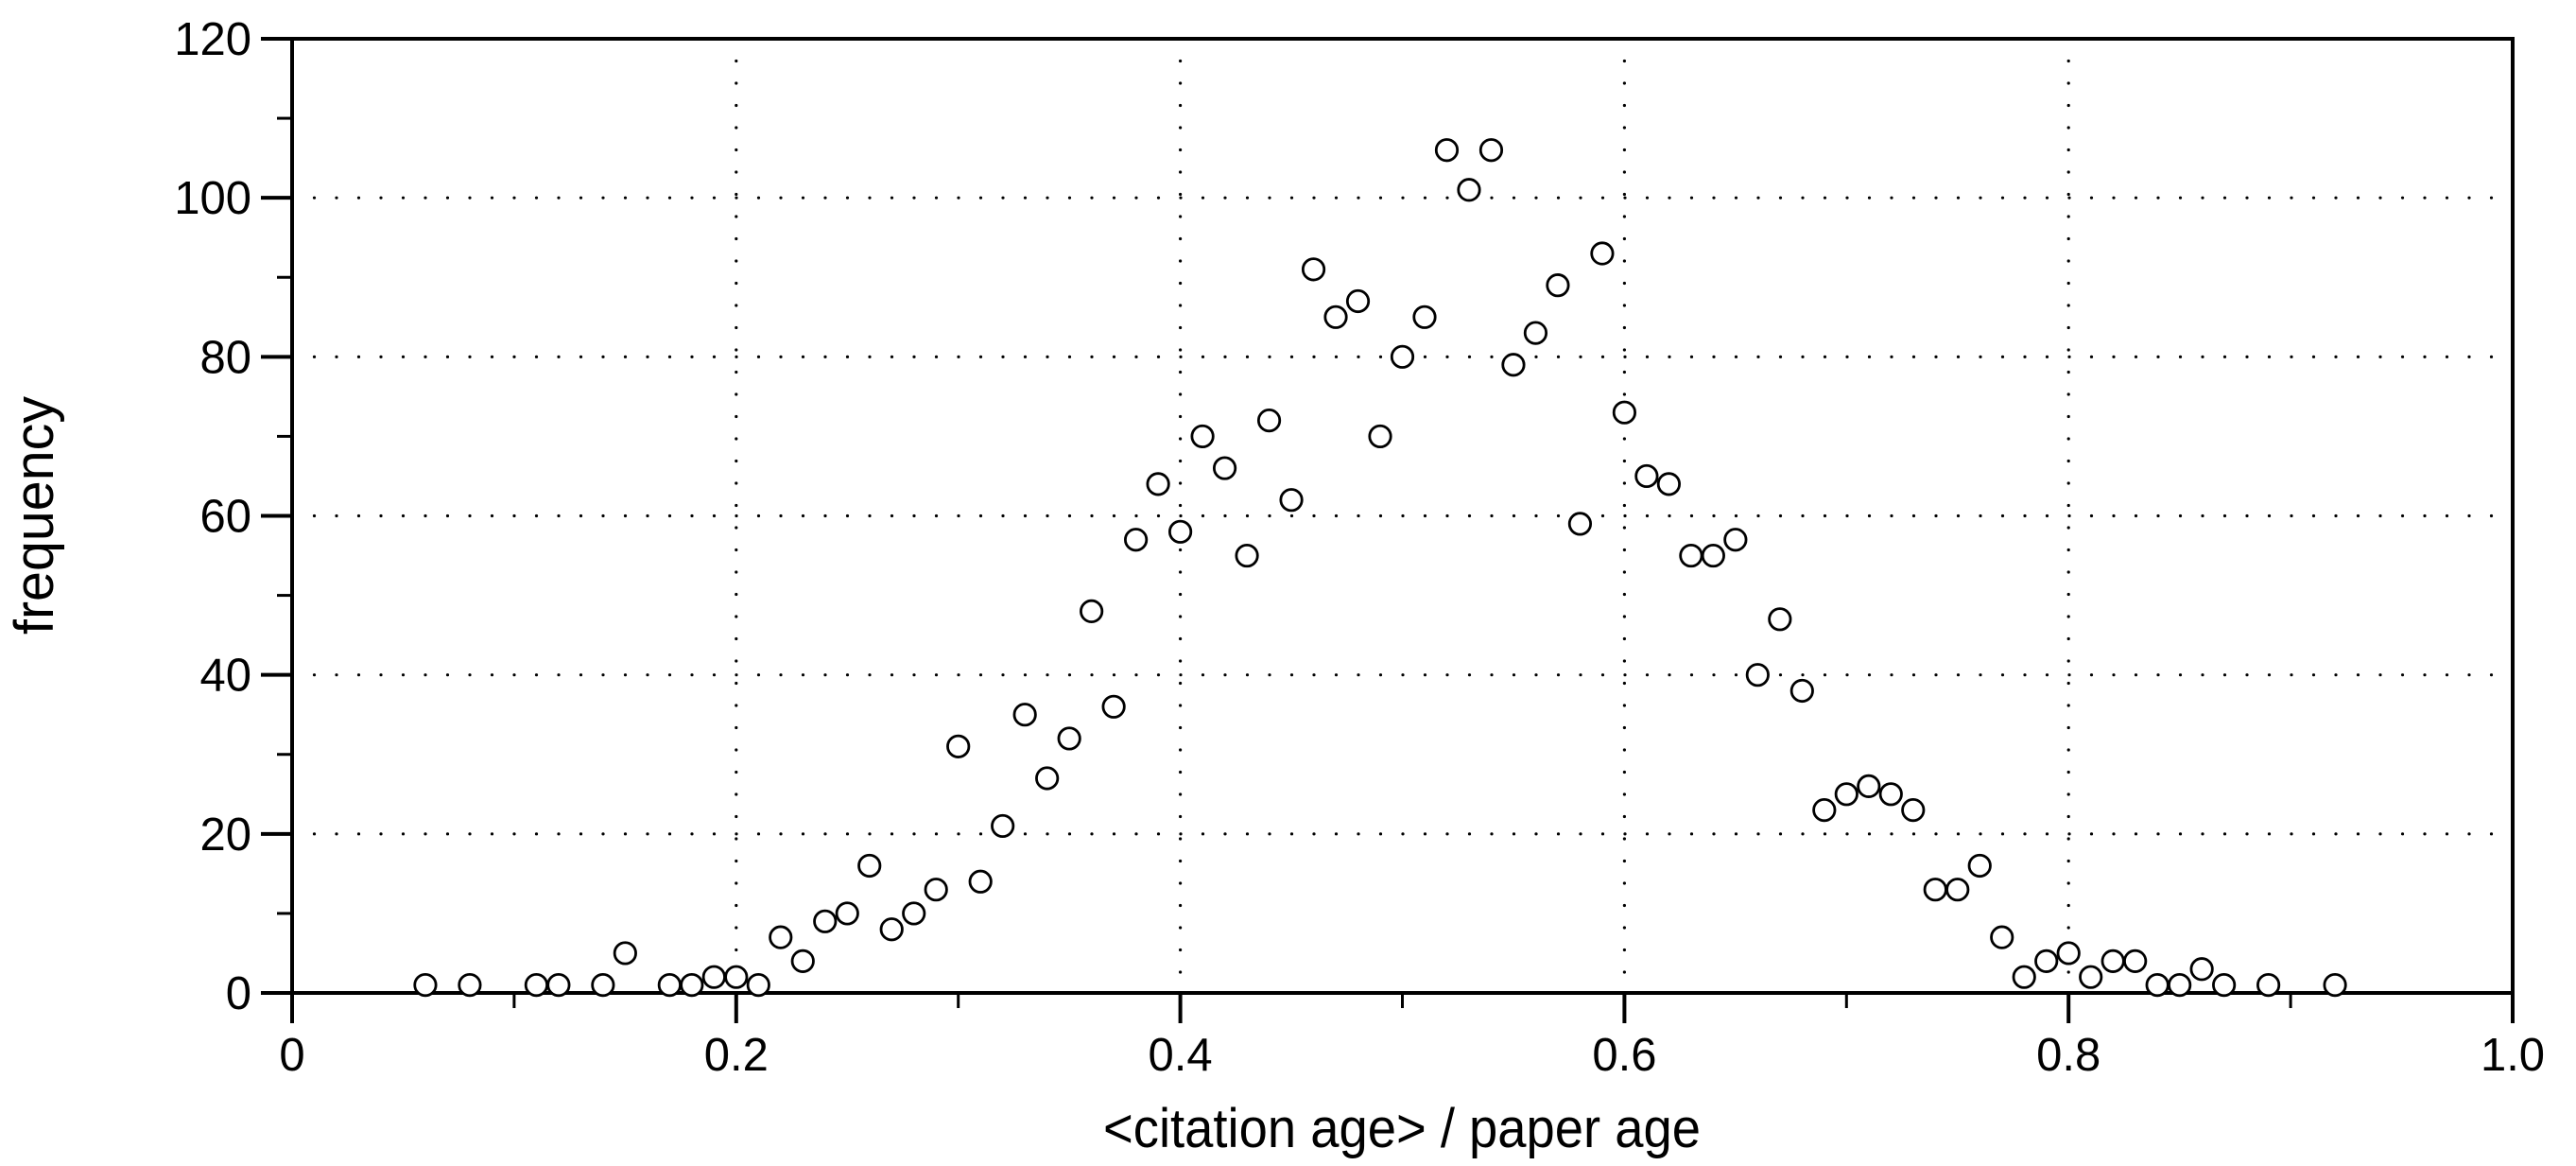 Image resolution: width=2576 pixels, height=1166 pixels. I want to click on x-tick-label: 0, so click(291, 1055).